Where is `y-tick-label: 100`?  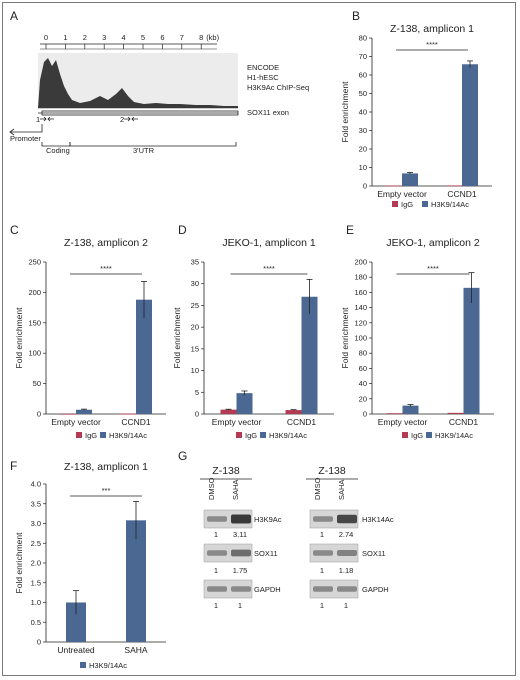 y-tick-label: 100 is located at coordinates (34, 353).